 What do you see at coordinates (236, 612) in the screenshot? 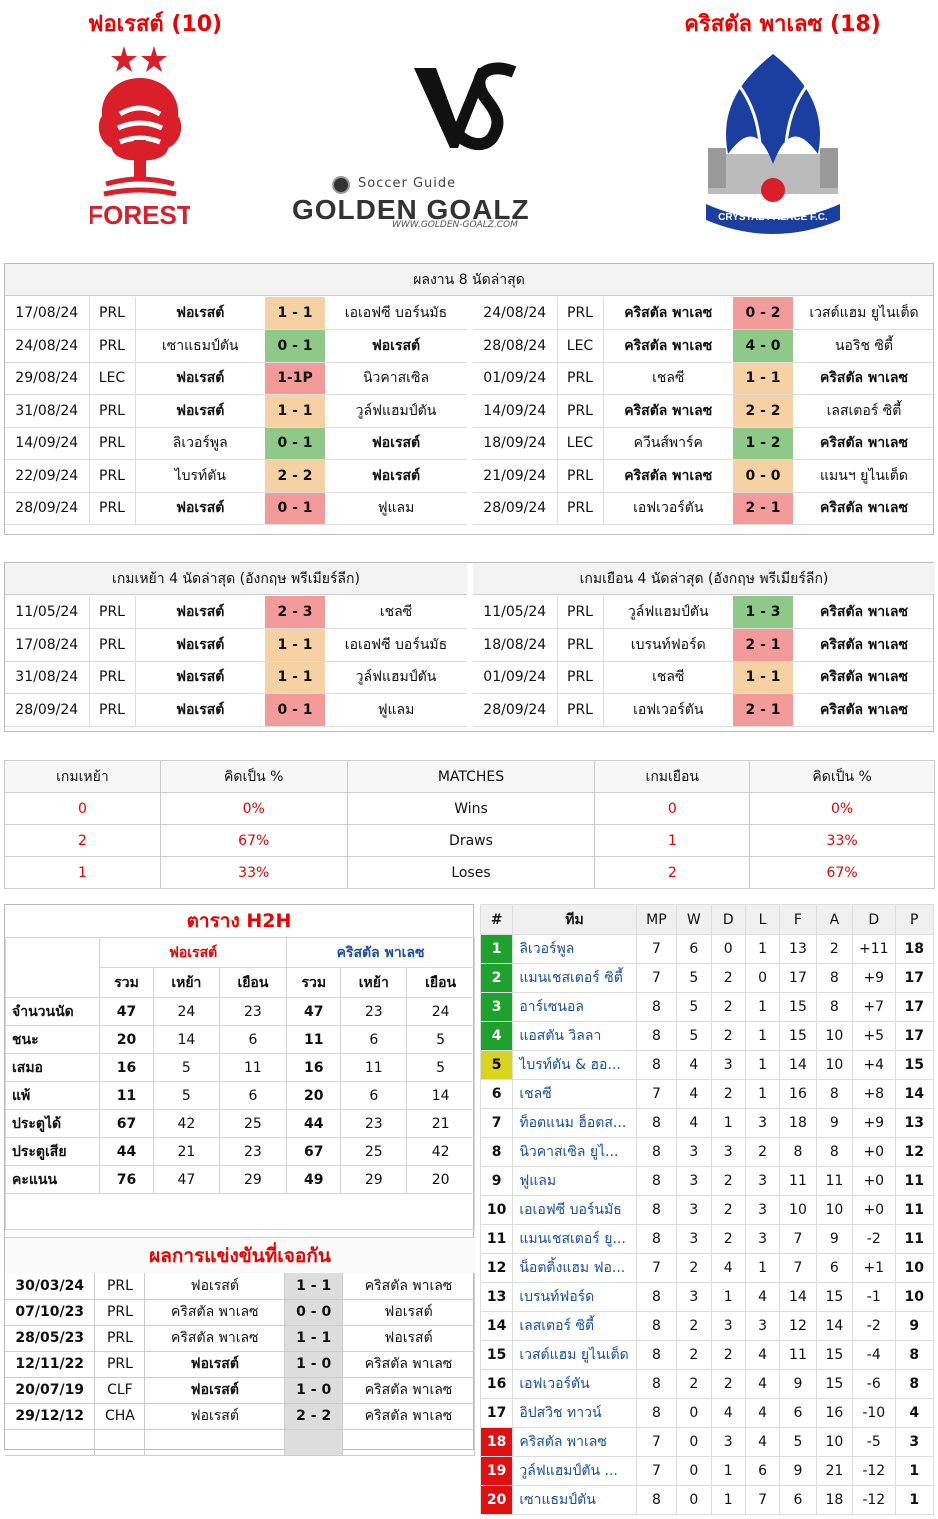
I see `match-row: 11/05/24 PRL ฟอเรสต์ 2 - 3 เชลซี` at bounding box center [236, 612].